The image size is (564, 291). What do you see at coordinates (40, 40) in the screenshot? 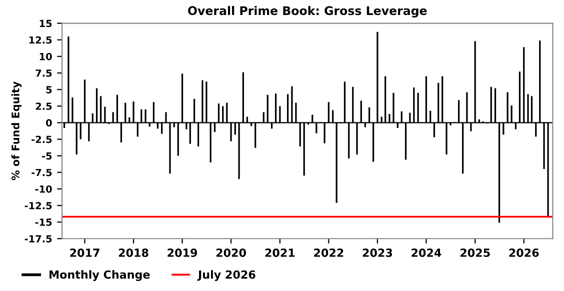
I see `y-tick-label: 12.5` at bounding box center [40, 40].